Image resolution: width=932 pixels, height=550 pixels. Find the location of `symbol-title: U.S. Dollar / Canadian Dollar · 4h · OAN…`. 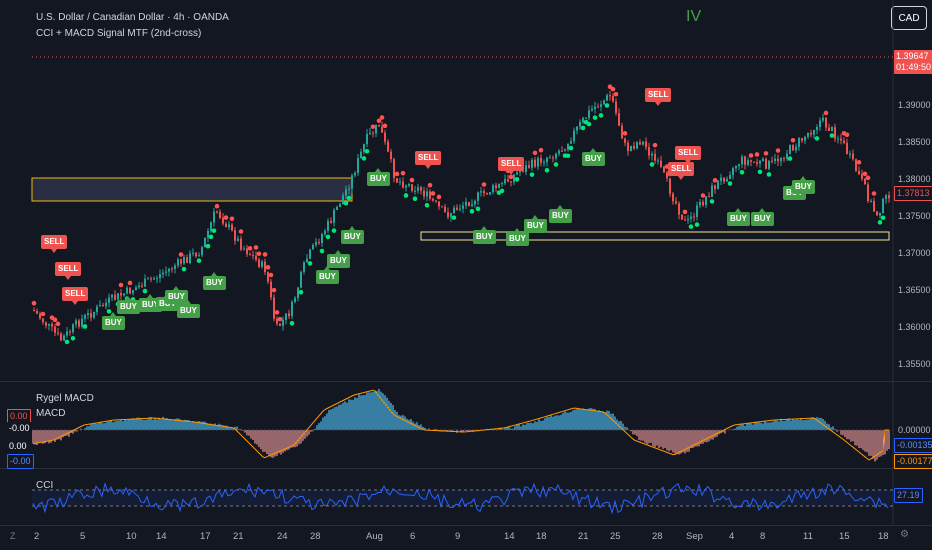

symbol-title: U.S. Dollar / Canadian Dollar · 4h · OAN… is located at coordinates (132, 17).